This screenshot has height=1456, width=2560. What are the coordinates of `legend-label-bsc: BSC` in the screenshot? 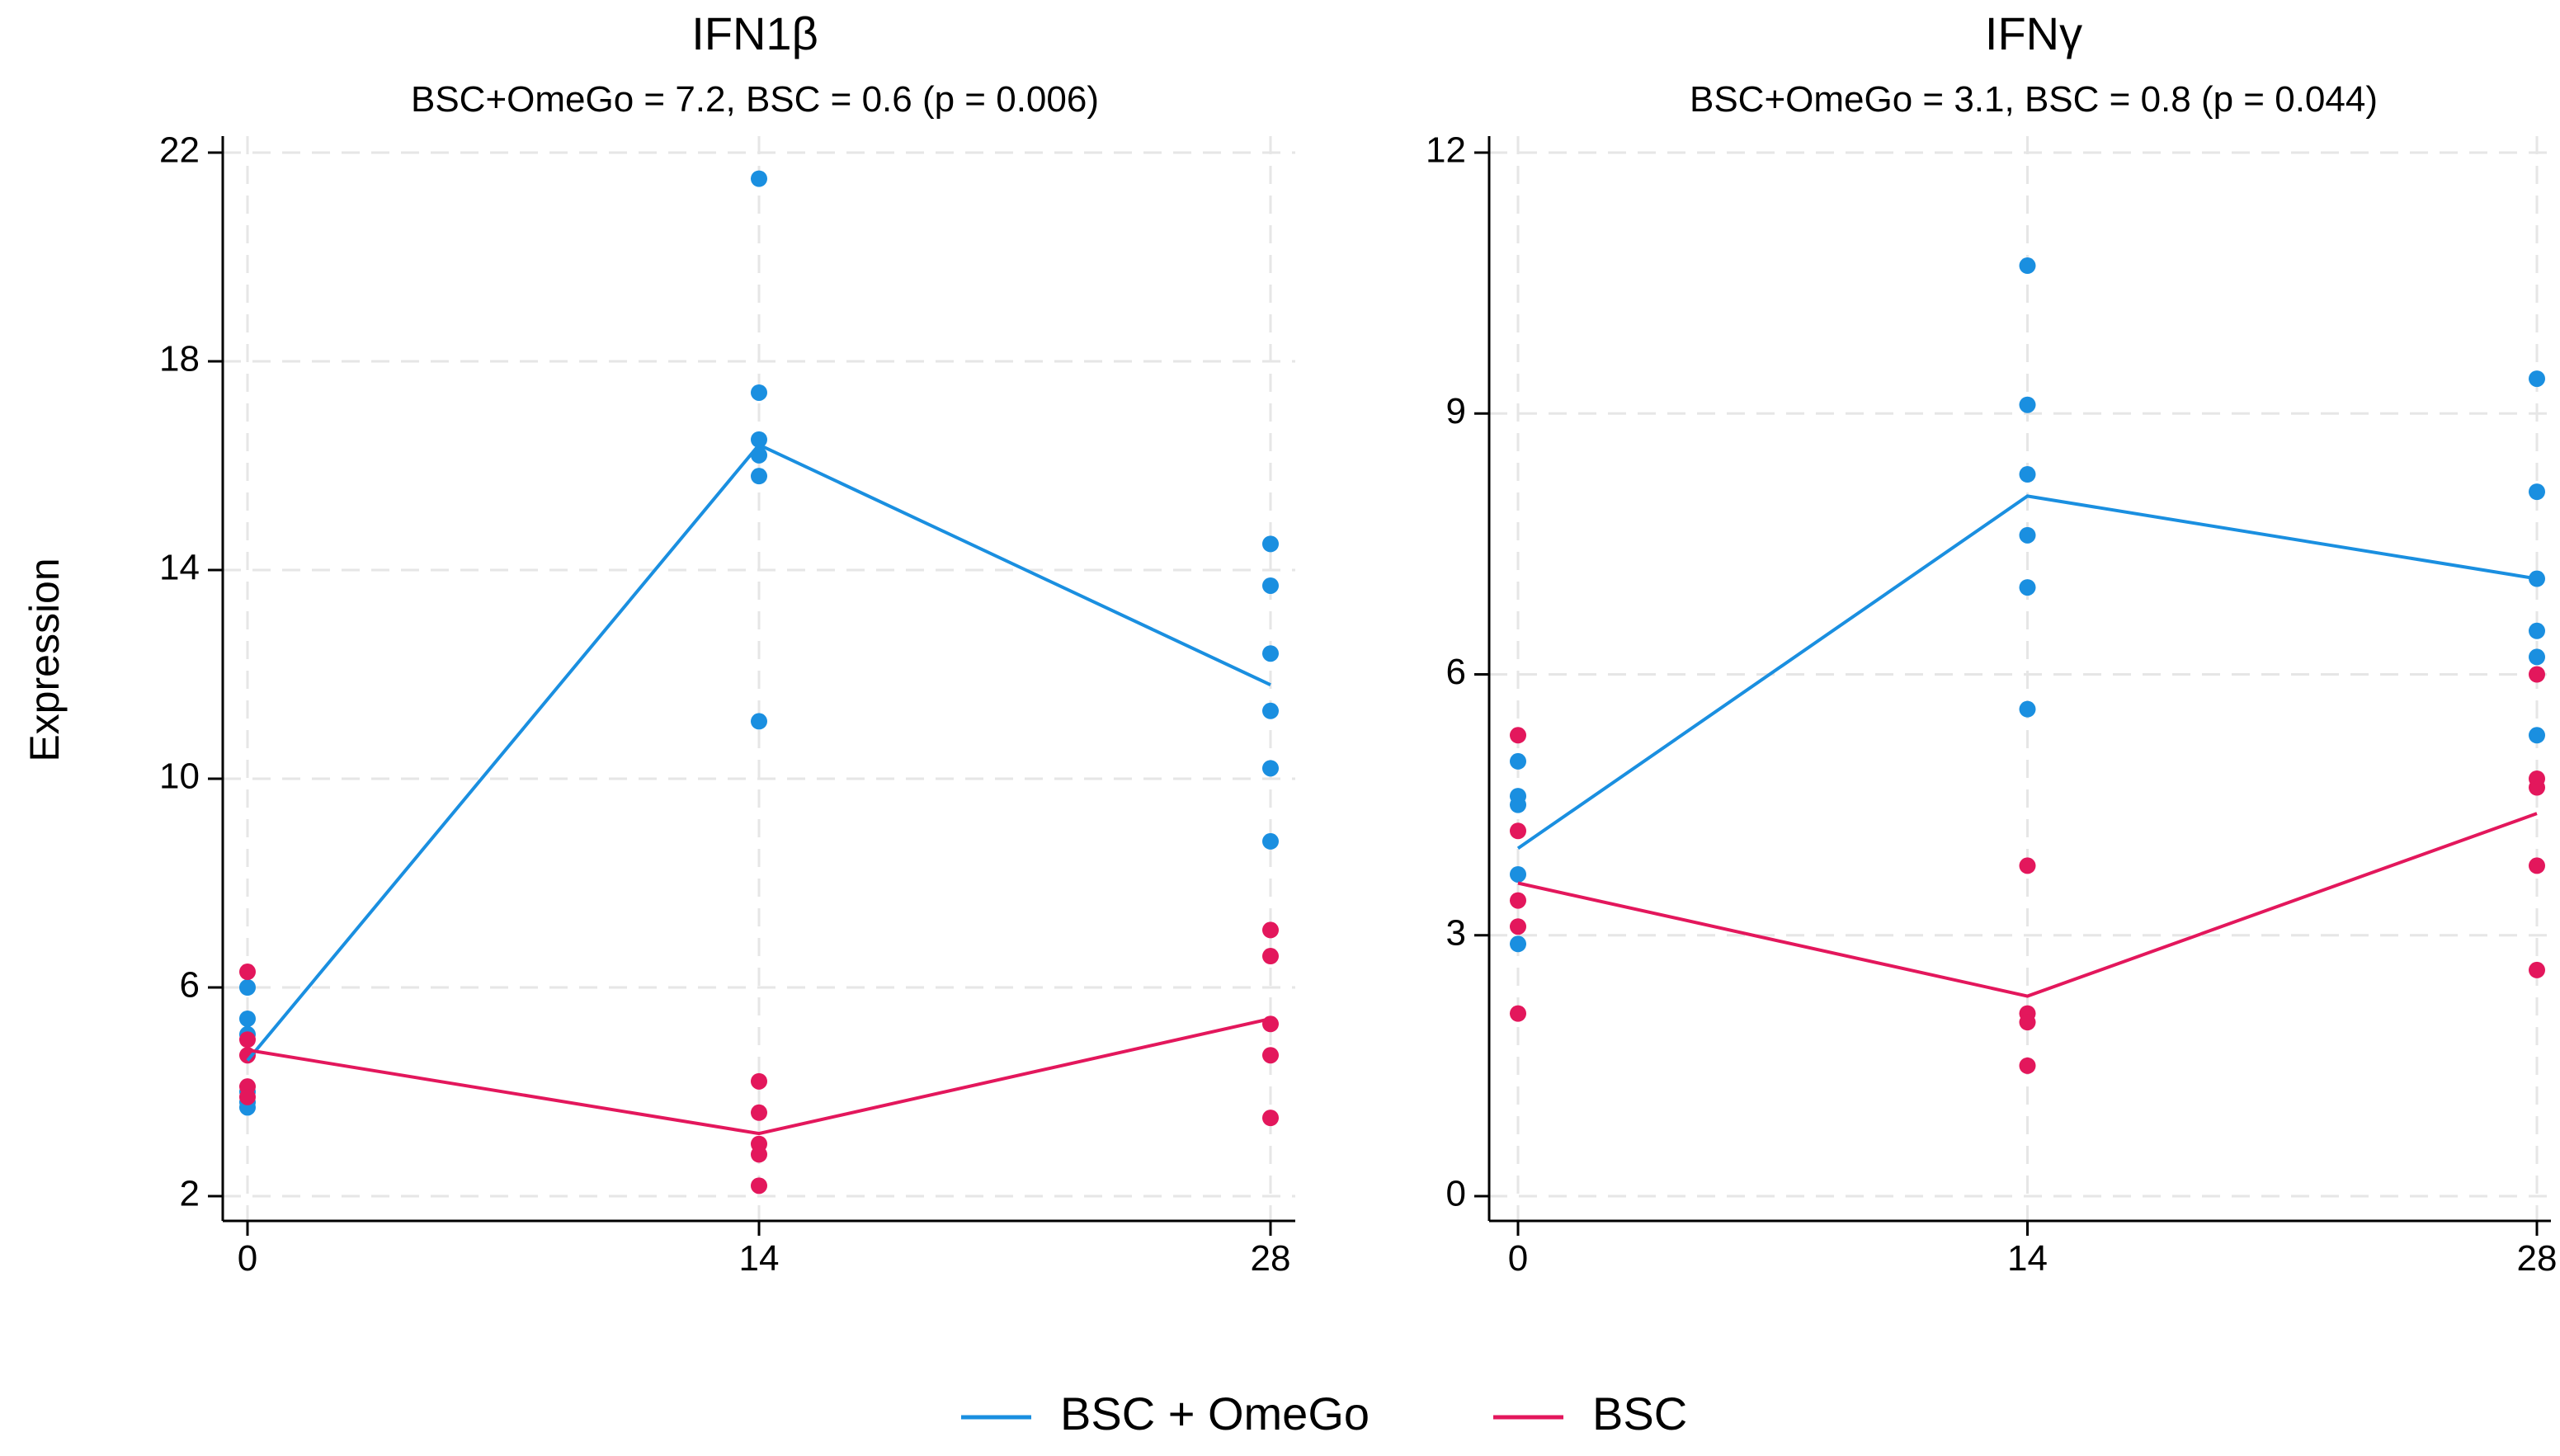 It's located at (1639, 1414).